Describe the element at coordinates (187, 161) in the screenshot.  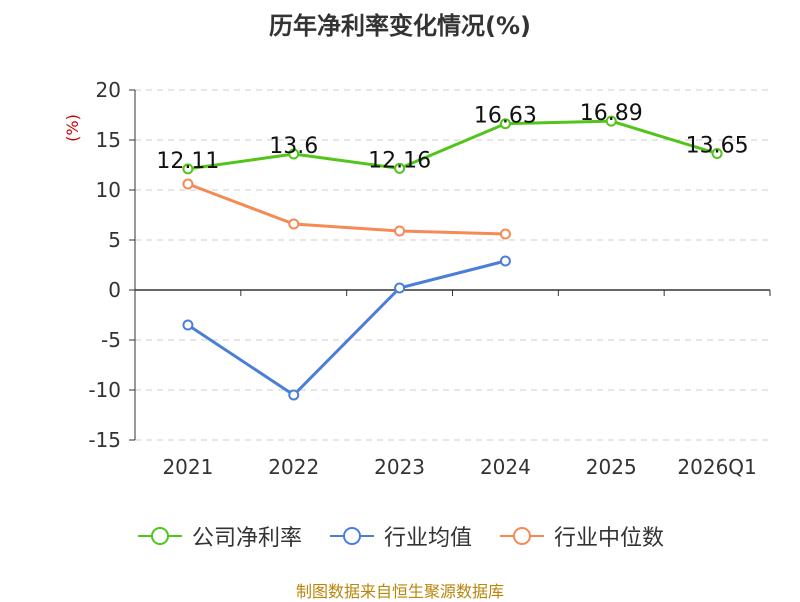
I see `data-label: 12.11` at that location.